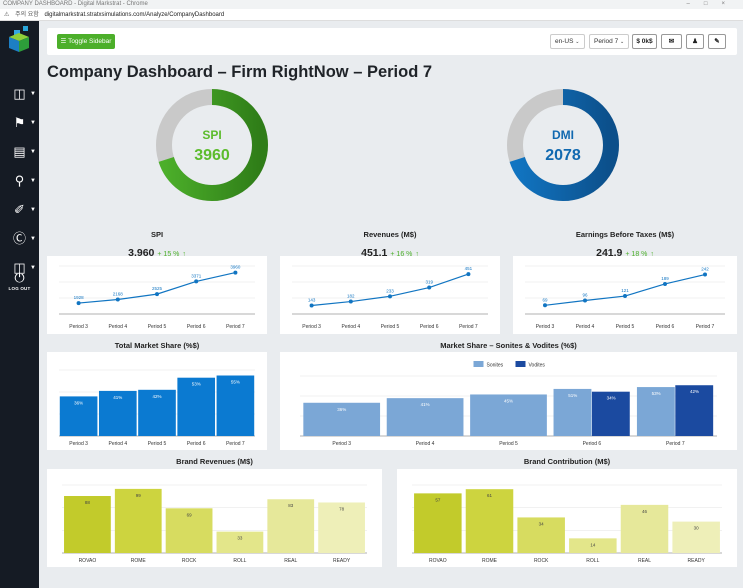 Image resolution: width=743 pixels, height=588 pixels. I want to click on language-value: en-US, so click(564, 41).